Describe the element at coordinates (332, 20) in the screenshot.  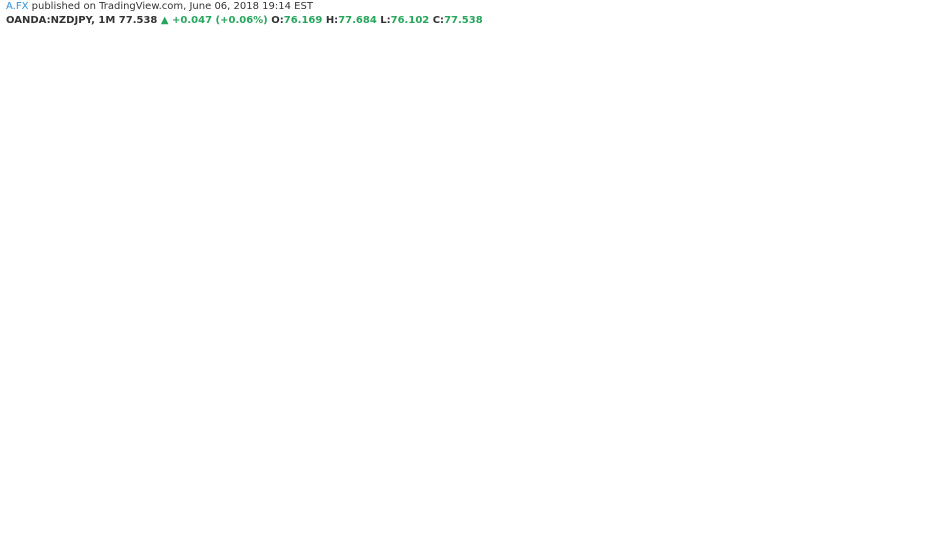
I see `h-key: H:` at that location.